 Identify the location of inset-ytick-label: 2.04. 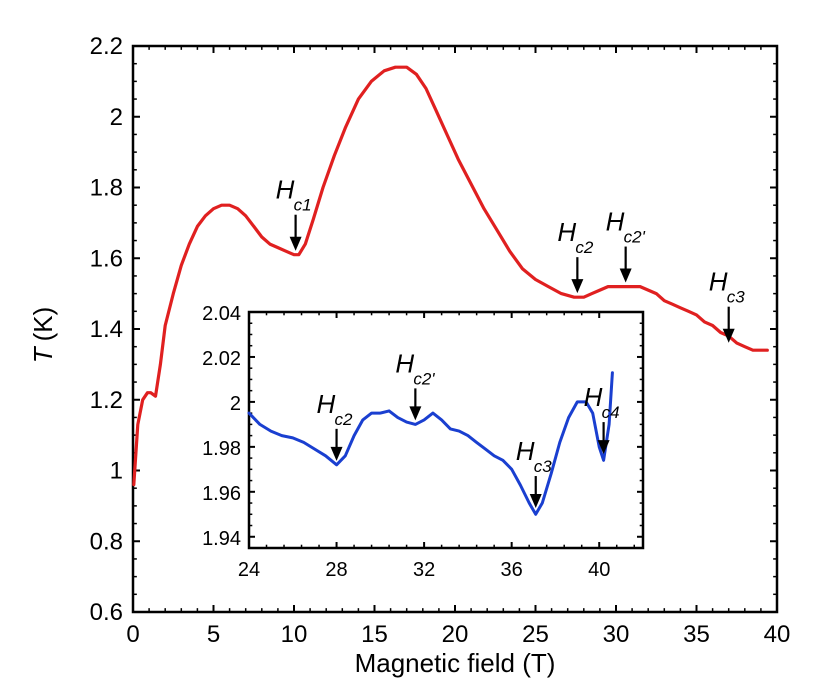
(221, 314).